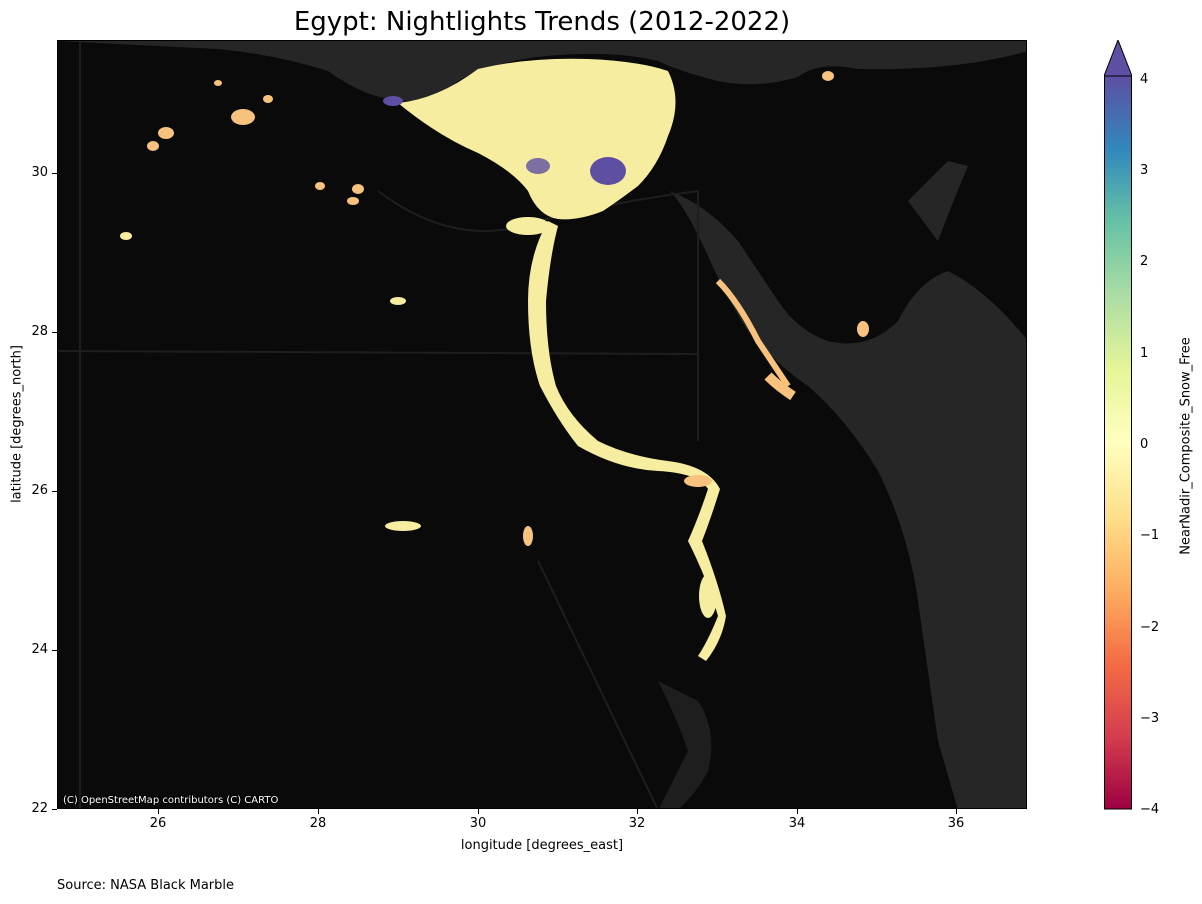  What do you see at coordinates (1144, 170) in the screenshot?
I see `colorbar-tick-label: 3` at bounding box center [1144, 170].